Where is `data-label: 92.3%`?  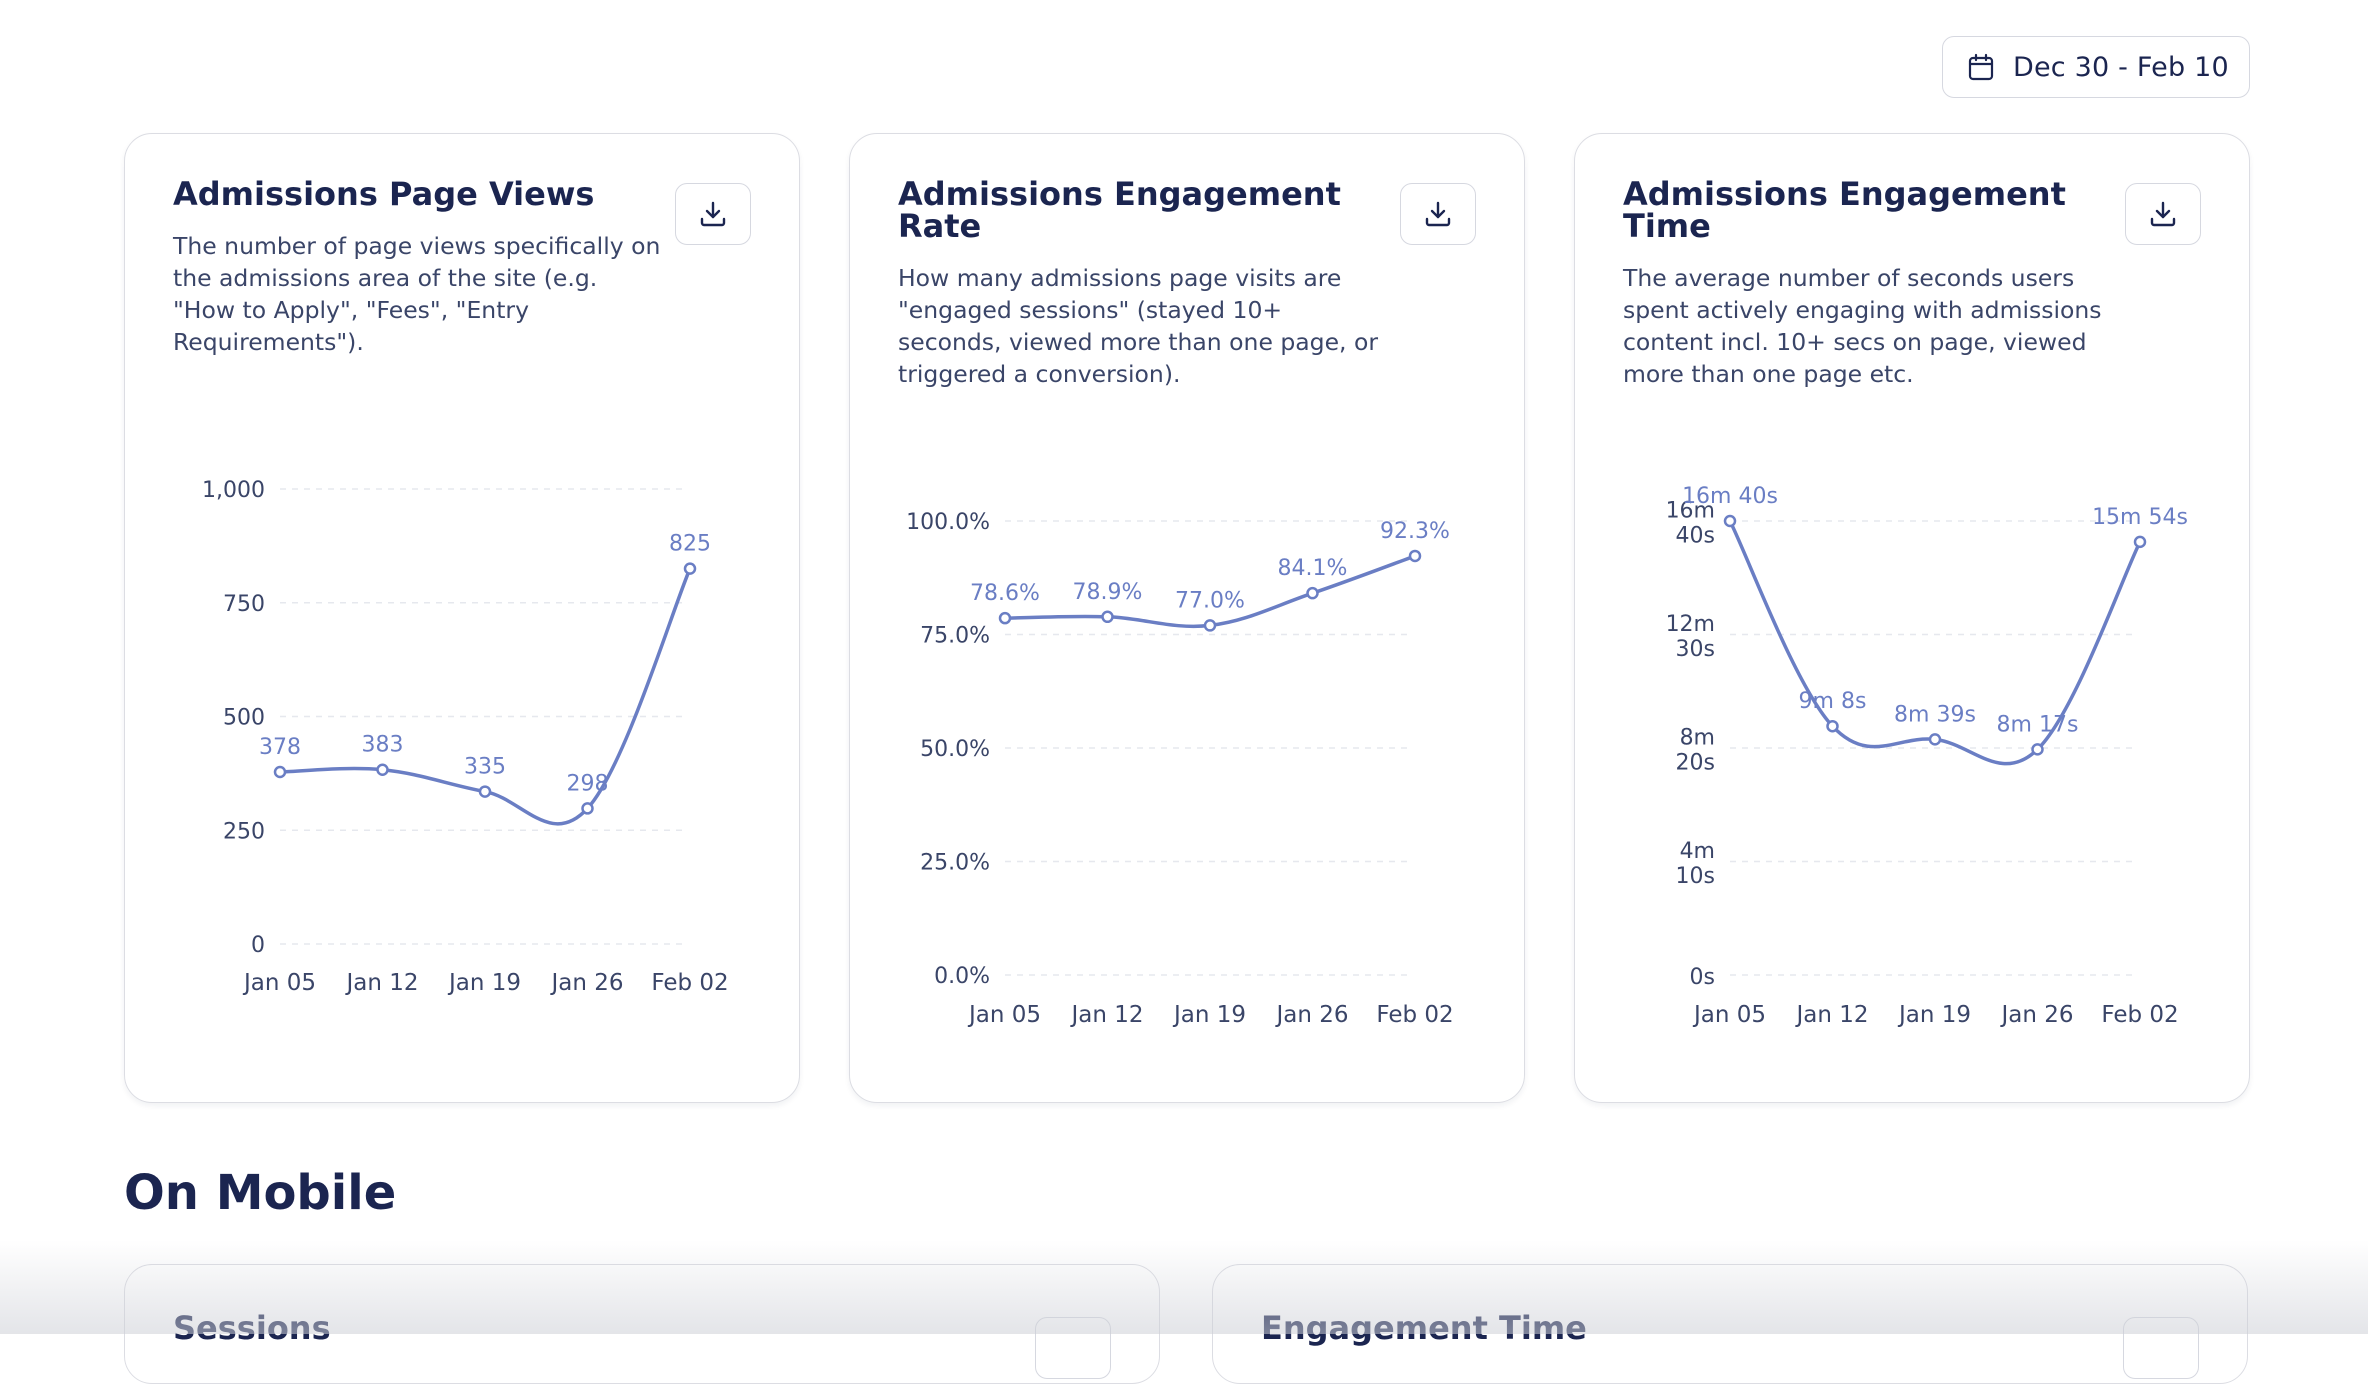
data-label: 92.3% is located at coordinates (1415, 531).